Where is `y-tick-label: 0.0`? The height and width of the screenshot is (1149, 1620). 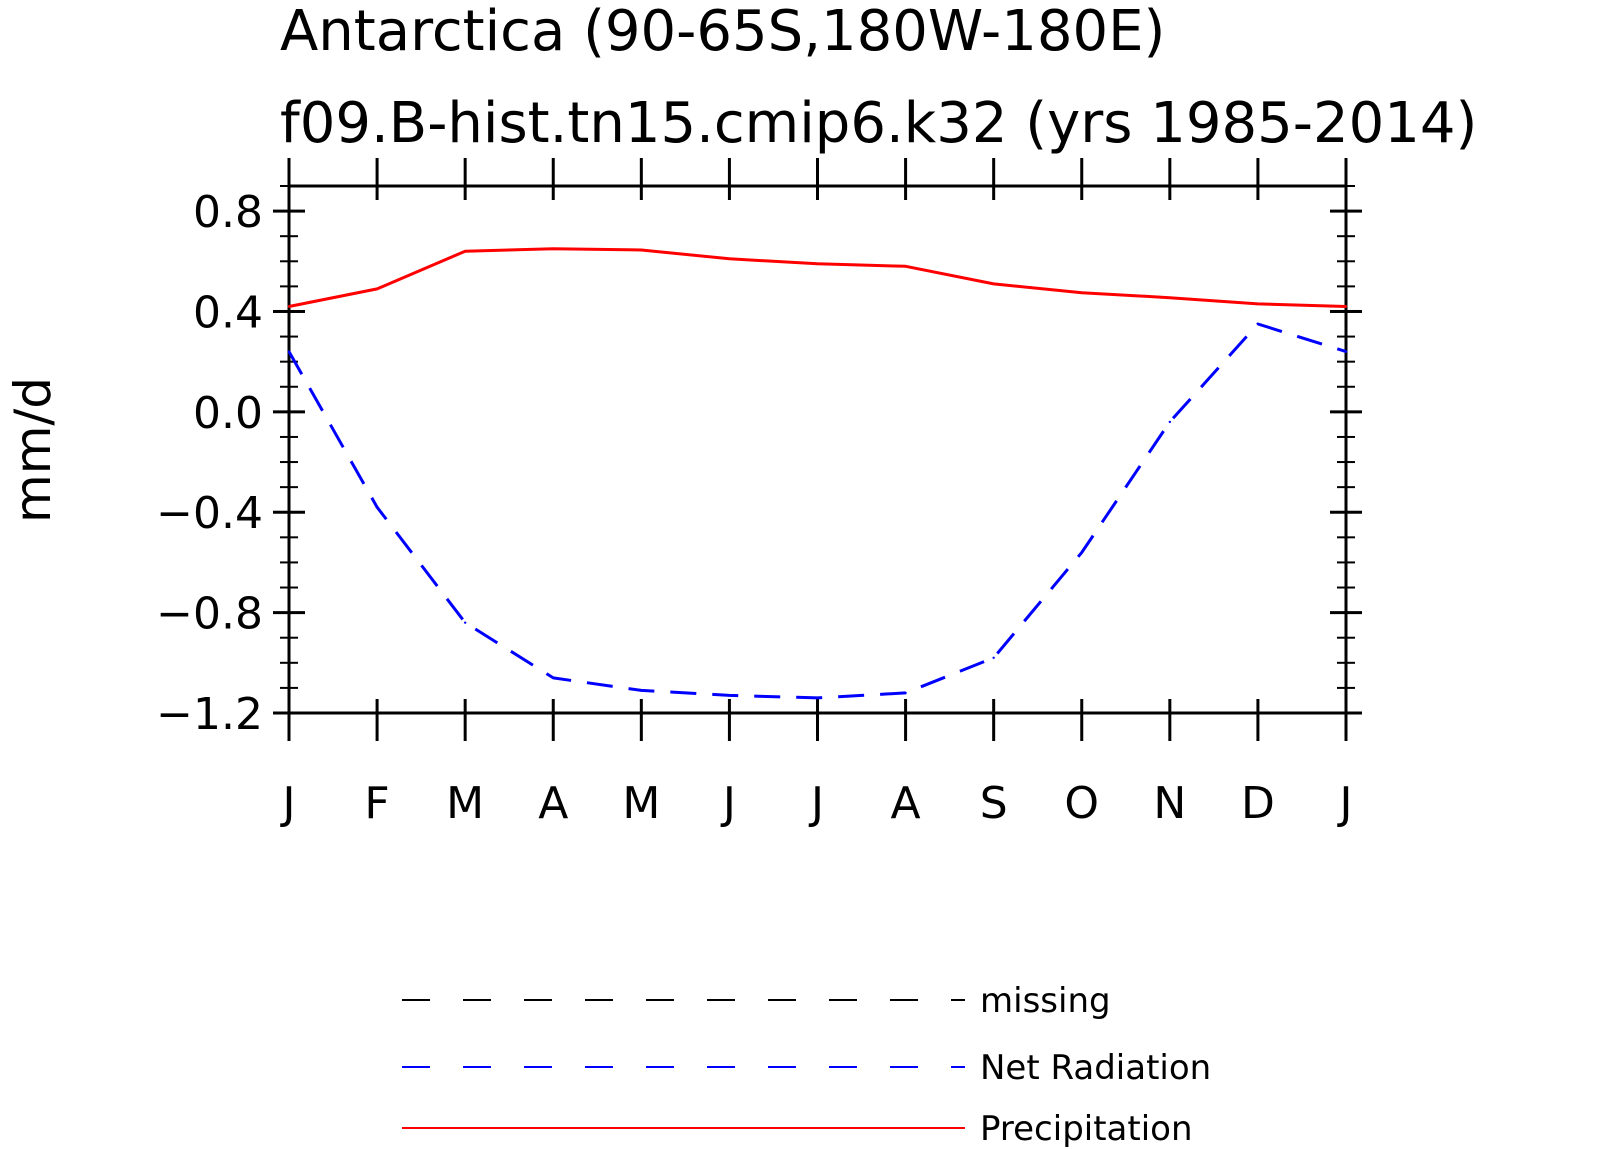 y-tick-label: 0.0 is located at coordinates (228, 413).